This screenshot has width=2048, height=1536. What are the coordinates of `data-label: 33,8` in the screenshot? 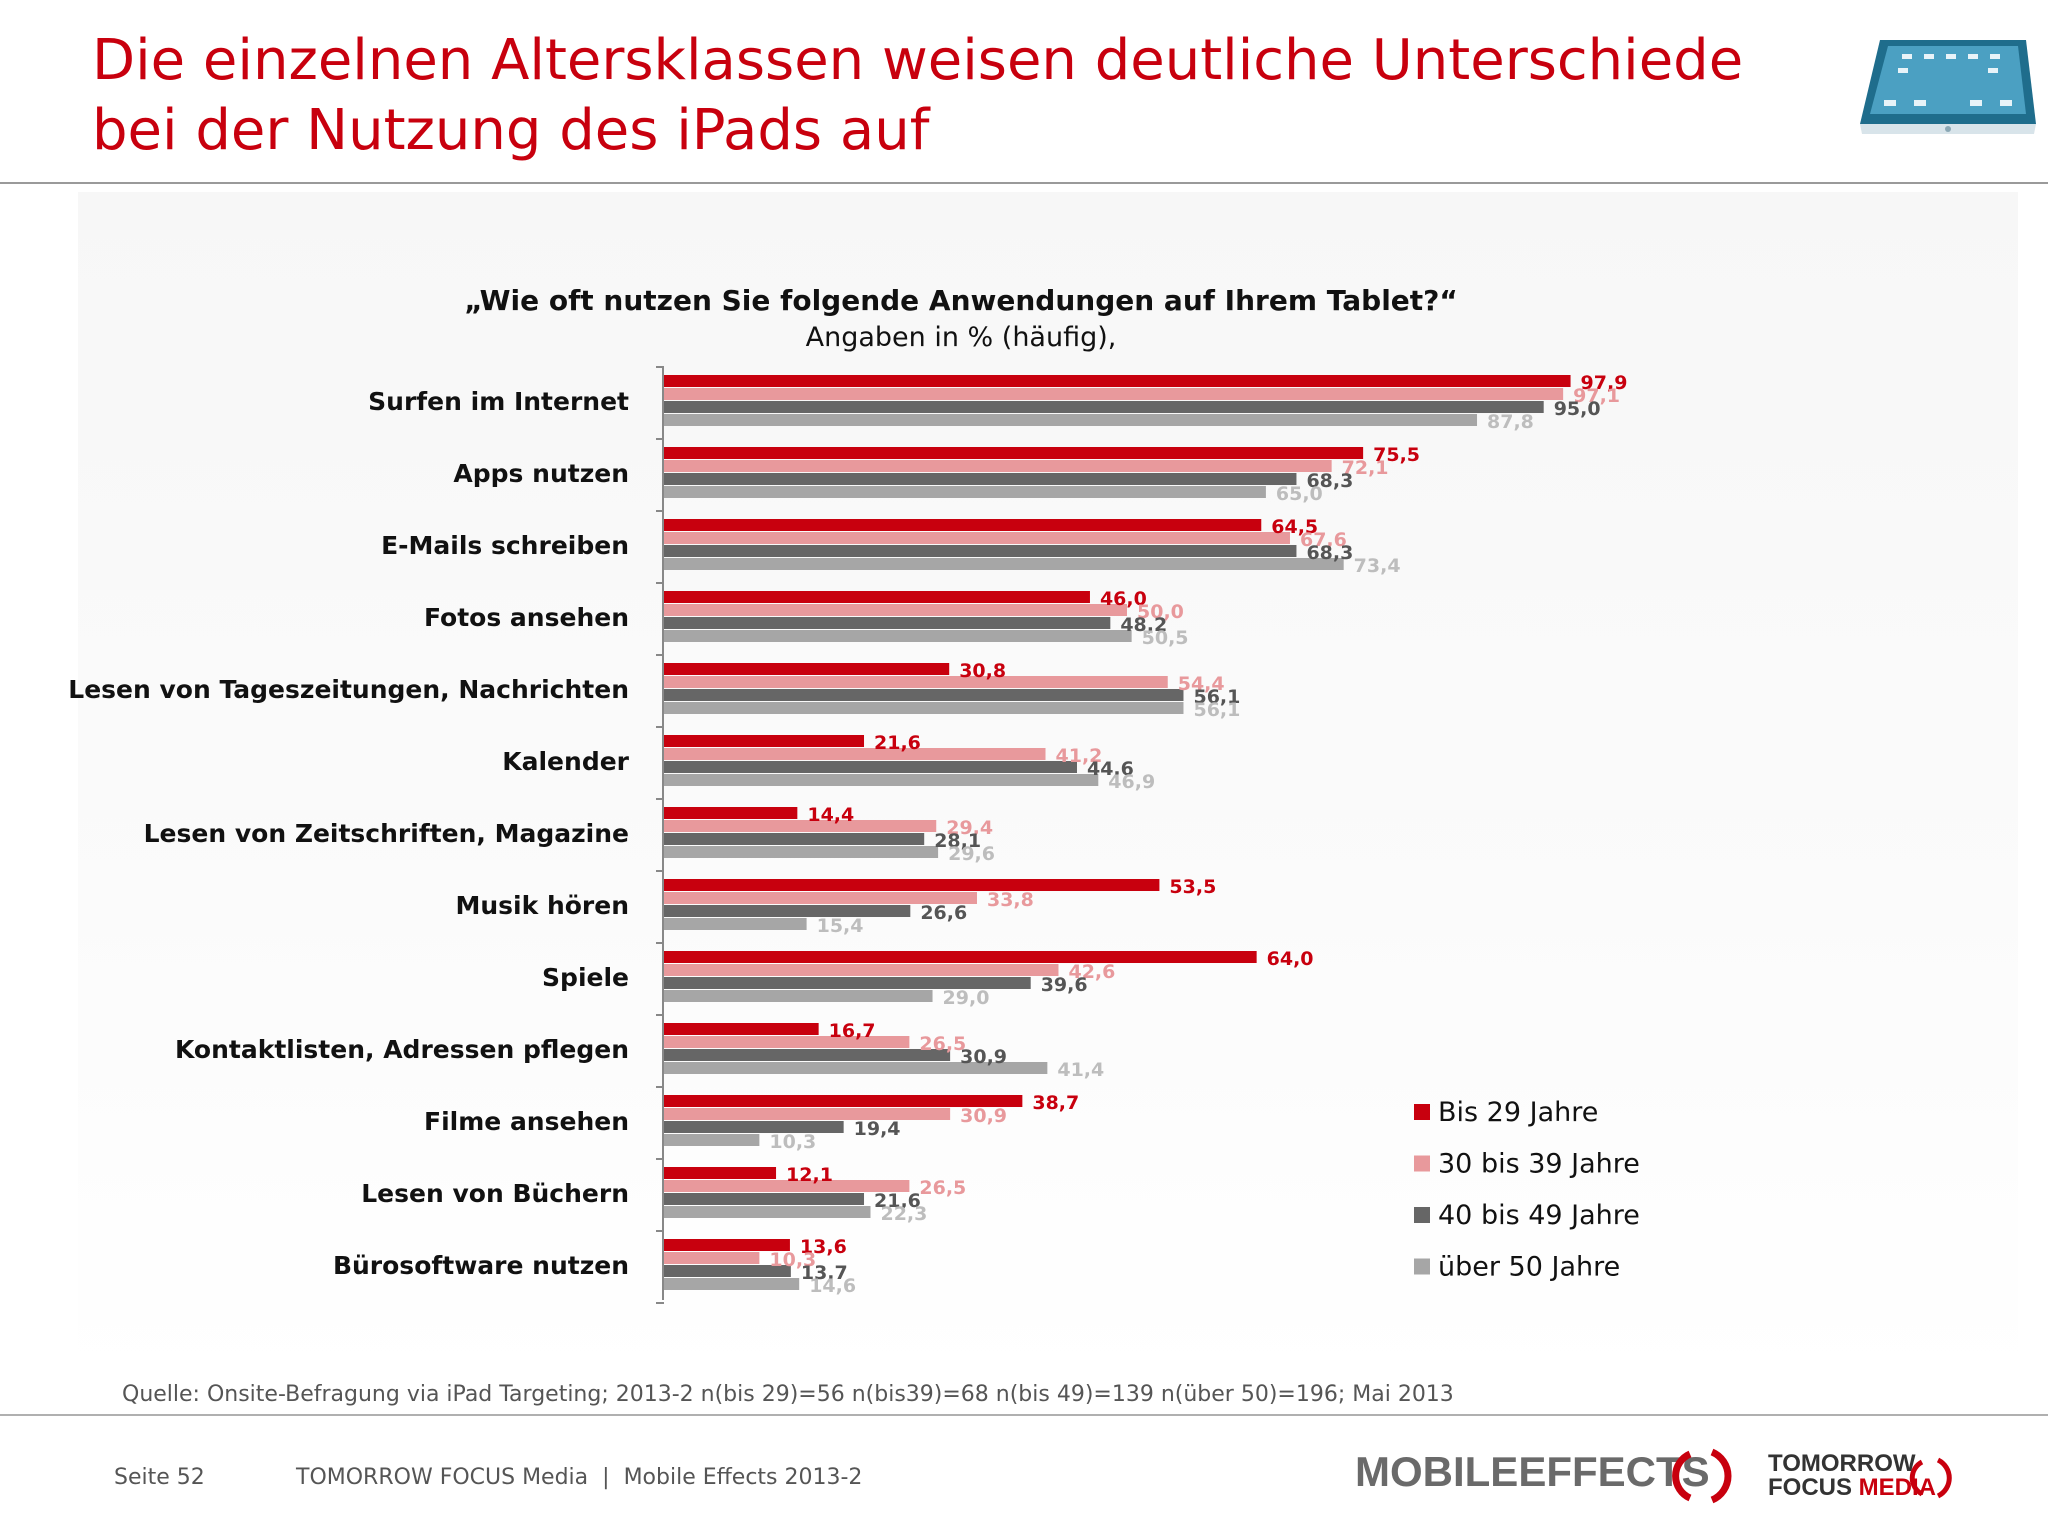 It's located at (1010, 900).